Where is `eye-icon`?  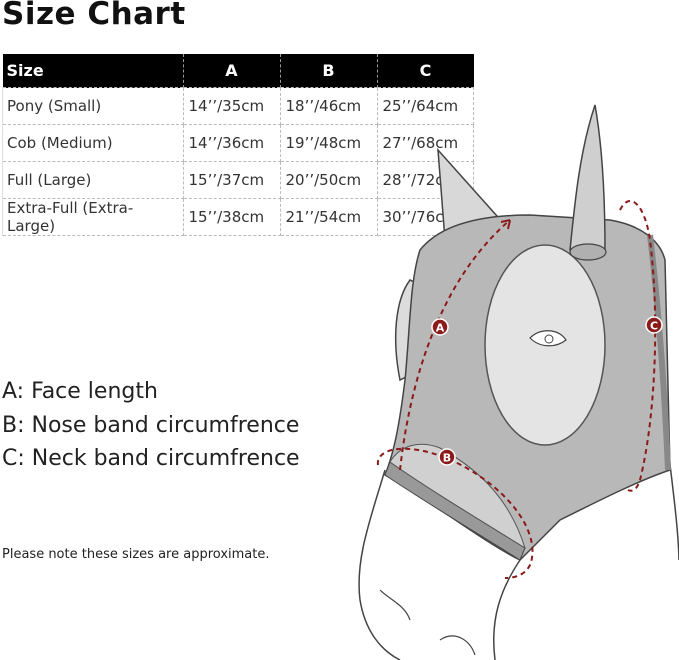 eye-icon is located at coordinates (548, 338).